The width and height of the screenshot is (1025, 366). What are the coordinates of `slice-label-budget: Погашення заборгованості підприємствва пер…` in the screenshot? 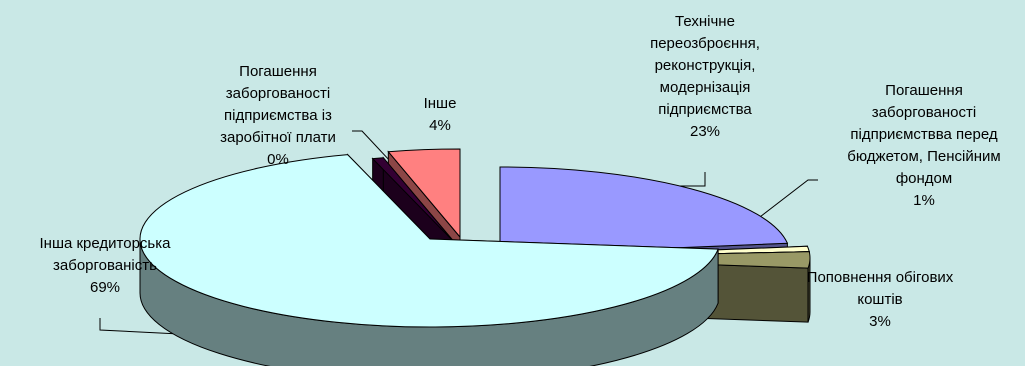 It's located at (923, 145).